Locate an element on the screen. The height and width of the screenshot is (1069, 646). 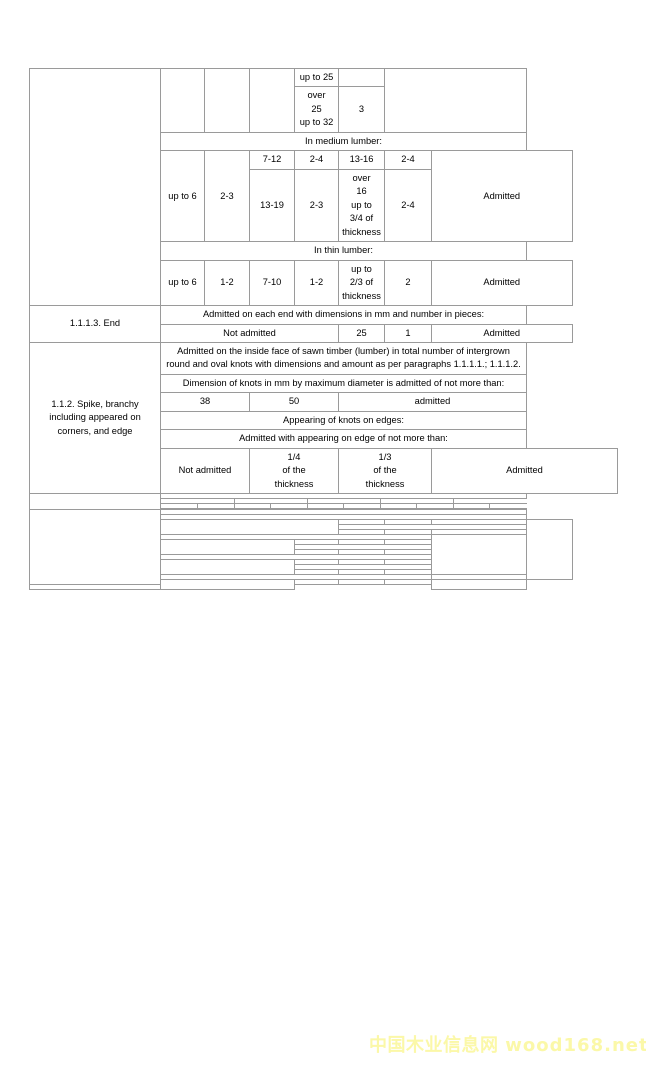
header-size-number-container is located at coordinates (344, 507).